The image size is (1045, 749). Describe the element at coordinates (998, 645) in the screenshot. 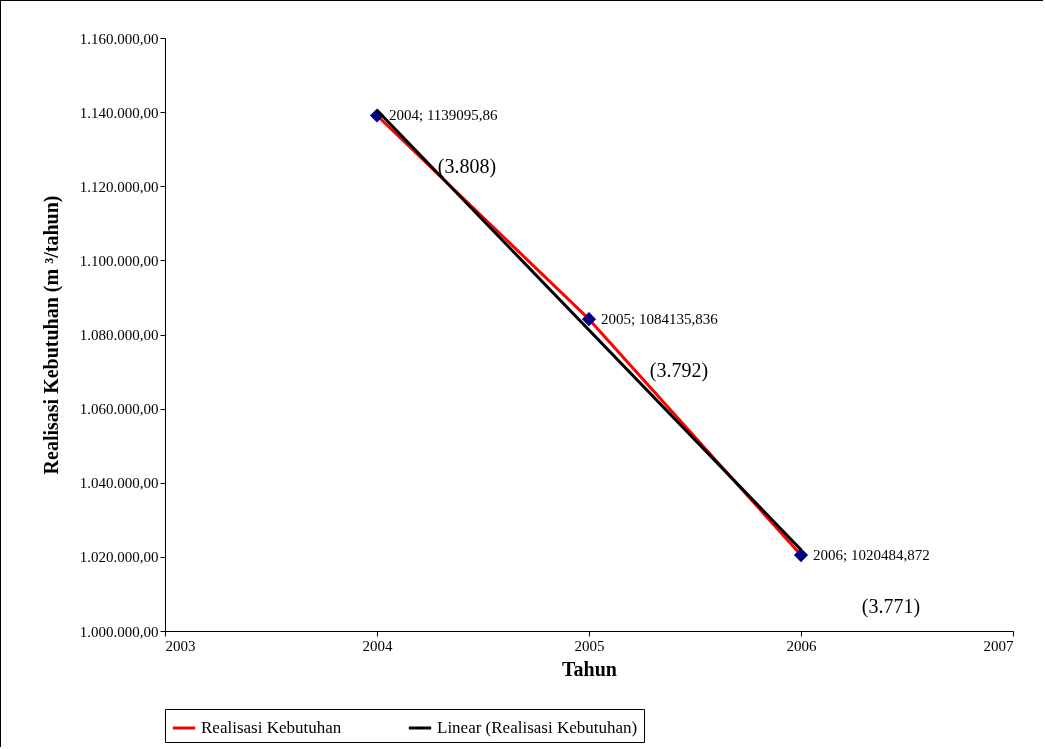

I see `x-tick-label: 2007` at that location.